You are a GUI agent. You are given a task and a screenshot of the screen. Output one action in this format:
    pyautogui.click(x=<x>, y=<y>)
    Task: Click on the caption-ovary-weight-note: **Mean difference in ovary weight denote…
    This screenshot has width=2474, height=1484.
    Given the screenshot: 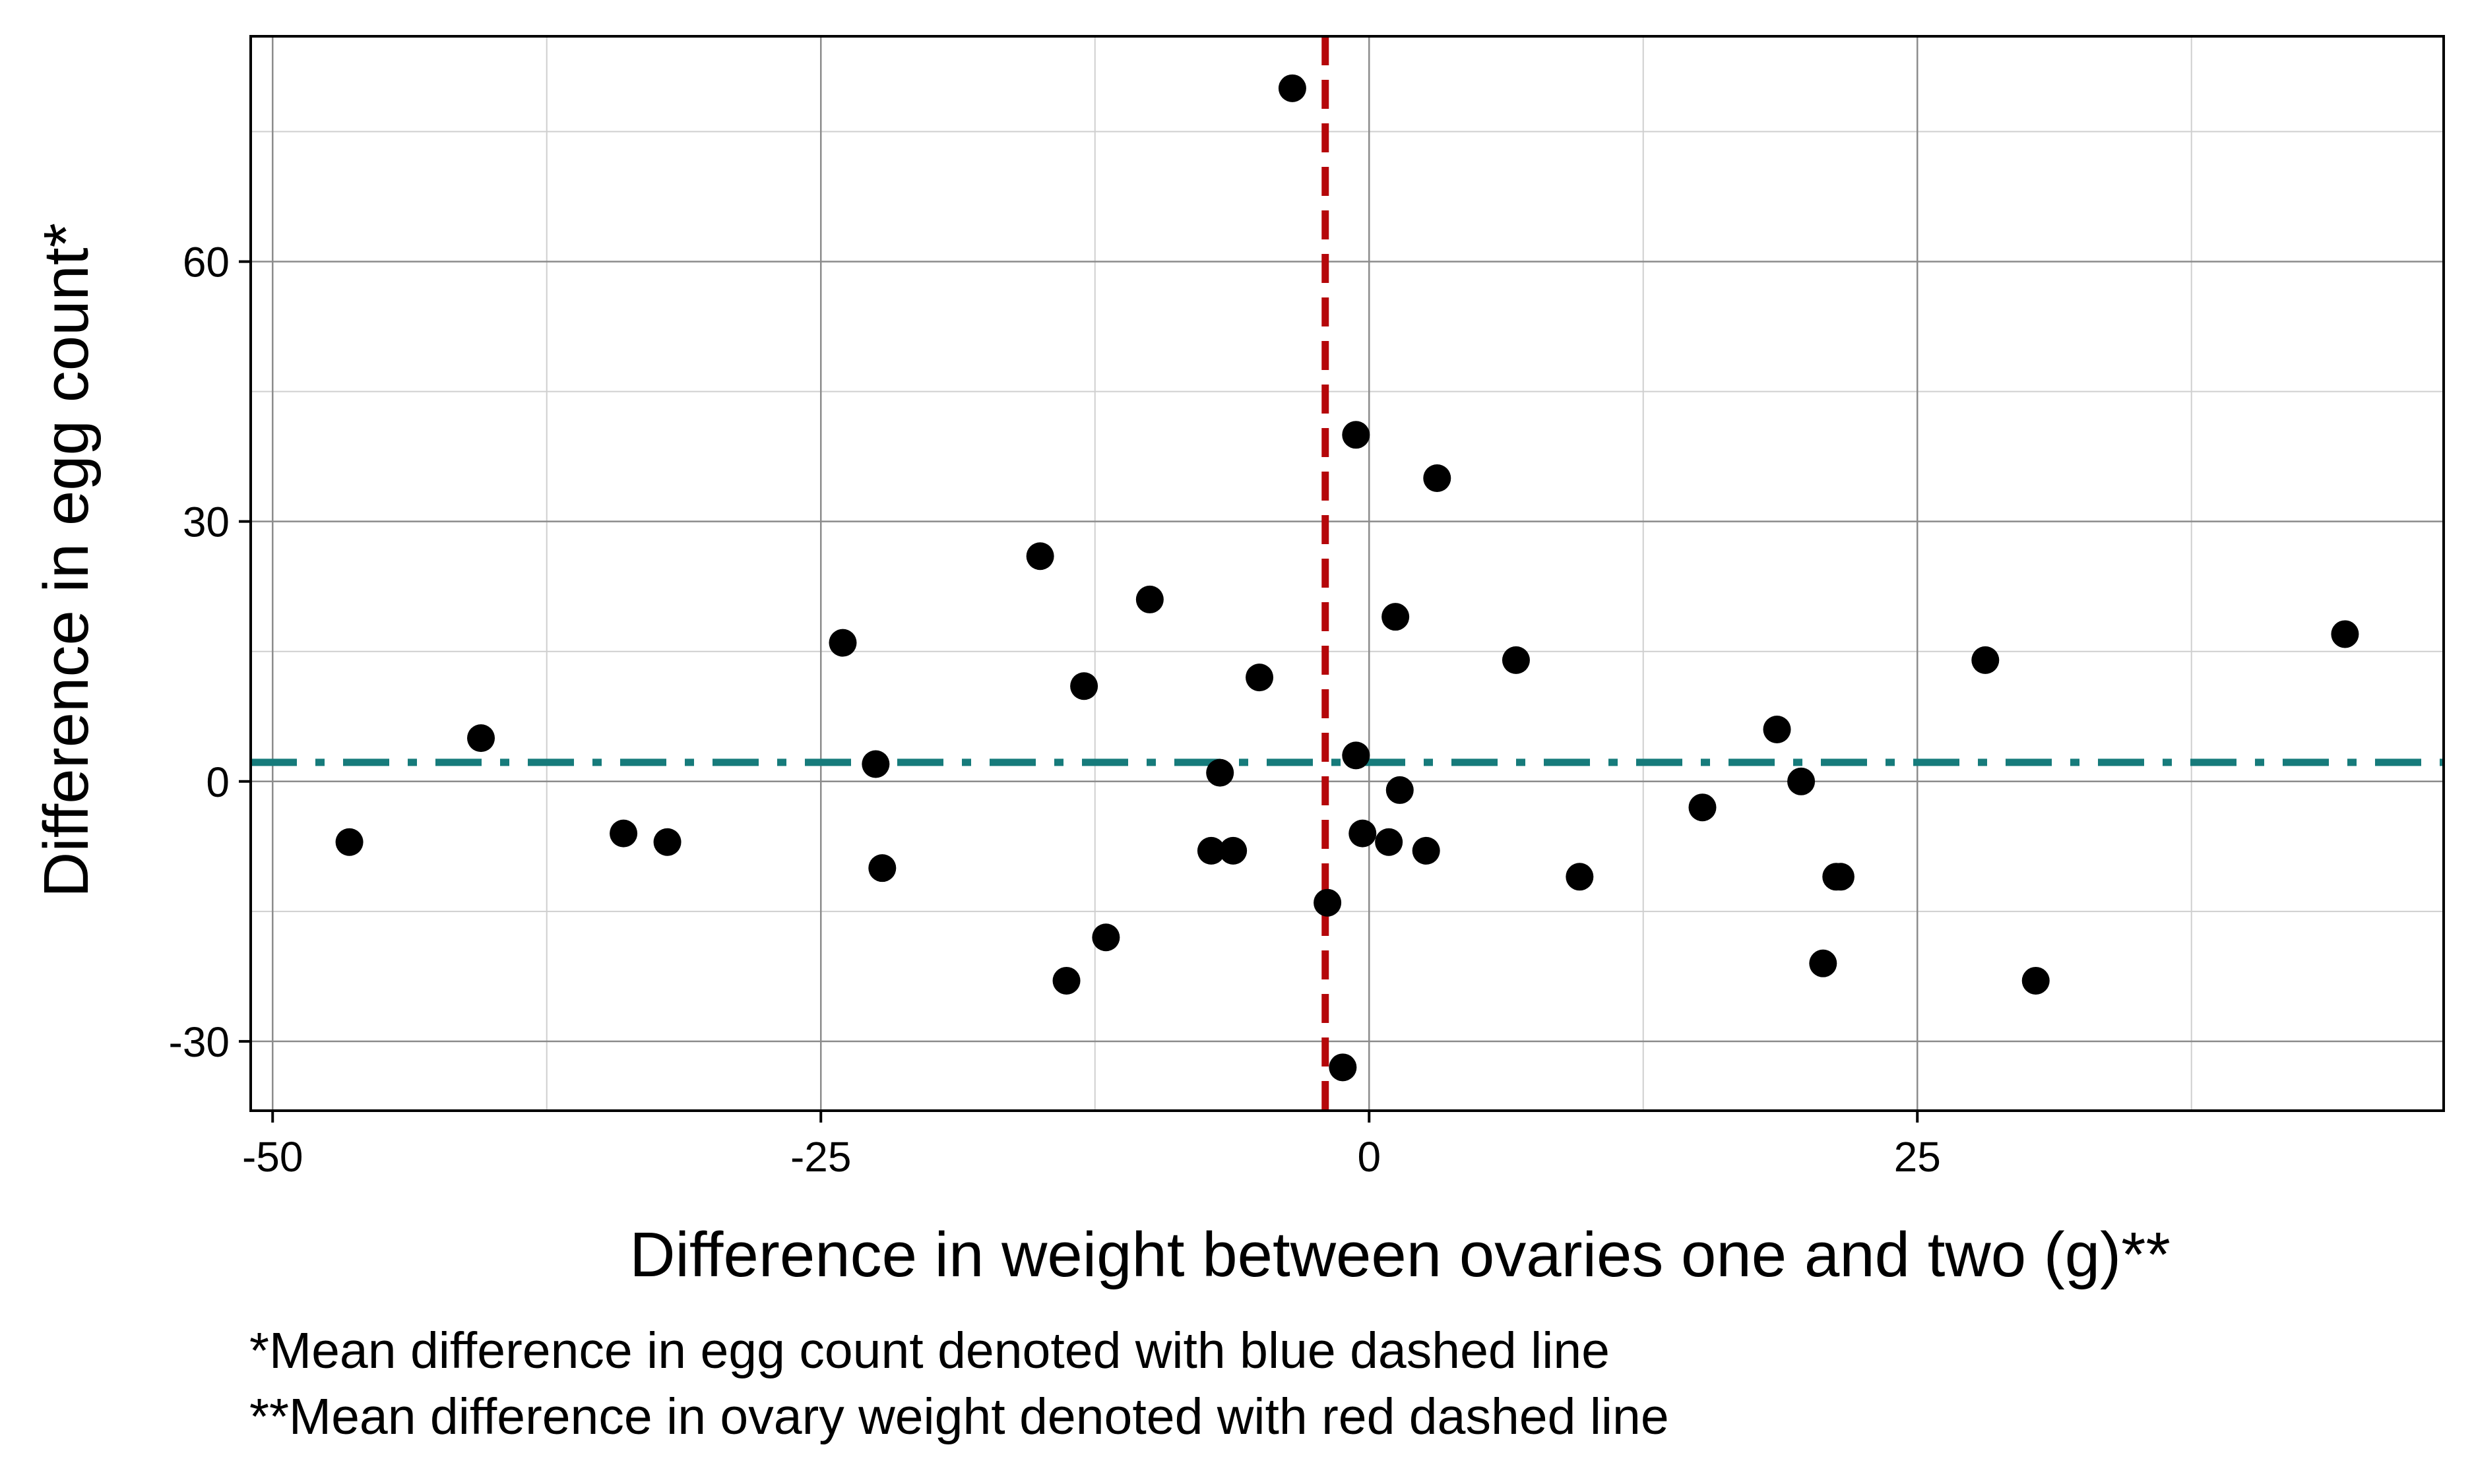 What is the action you would take?
    pyautogui.click(x=959, y=1417)
    